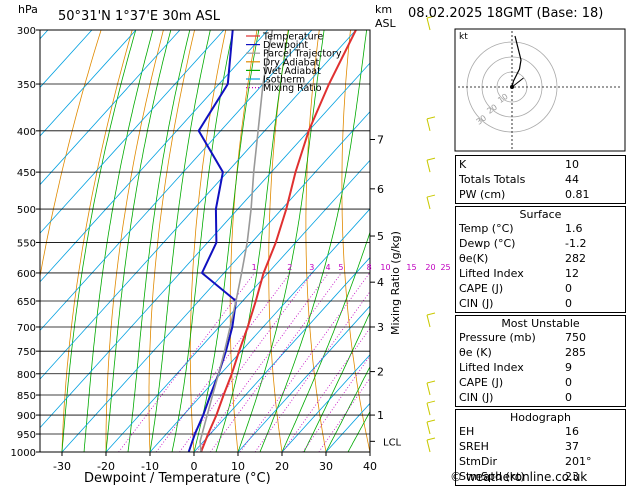 Image resolution: width=629 pixels, height=488 pixels. I want to click on hodograph-frame, so click(540, 90).